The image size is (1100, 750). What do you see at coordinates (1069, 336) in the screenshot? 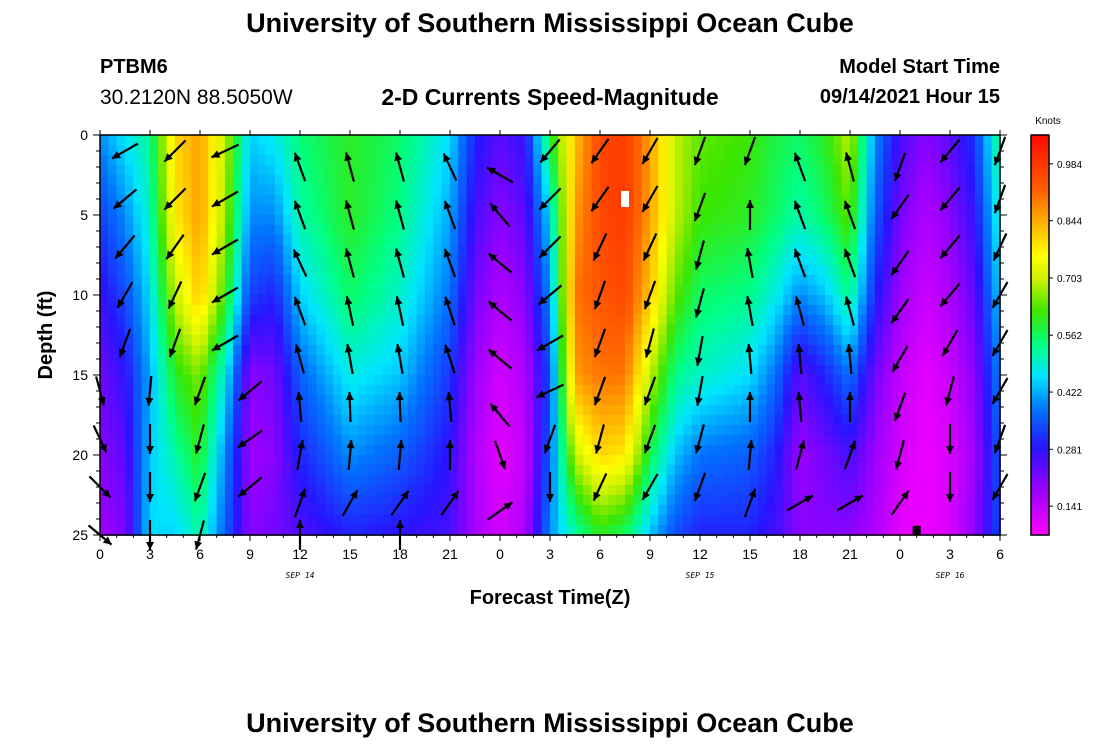
I see `colorbar-tick-label: 0.562` at bounding box center [1069, 336].